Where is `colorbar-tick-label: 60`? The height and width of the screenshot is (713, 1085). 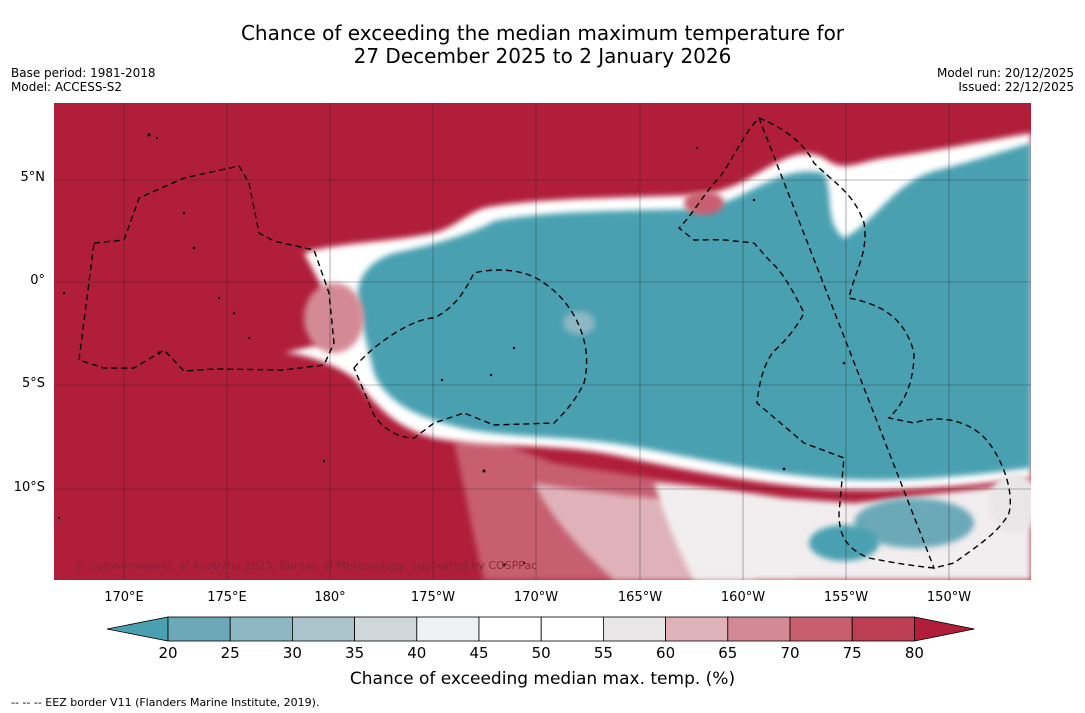
colorbar-tick-label: 60 is located at coordinates (666, 653).